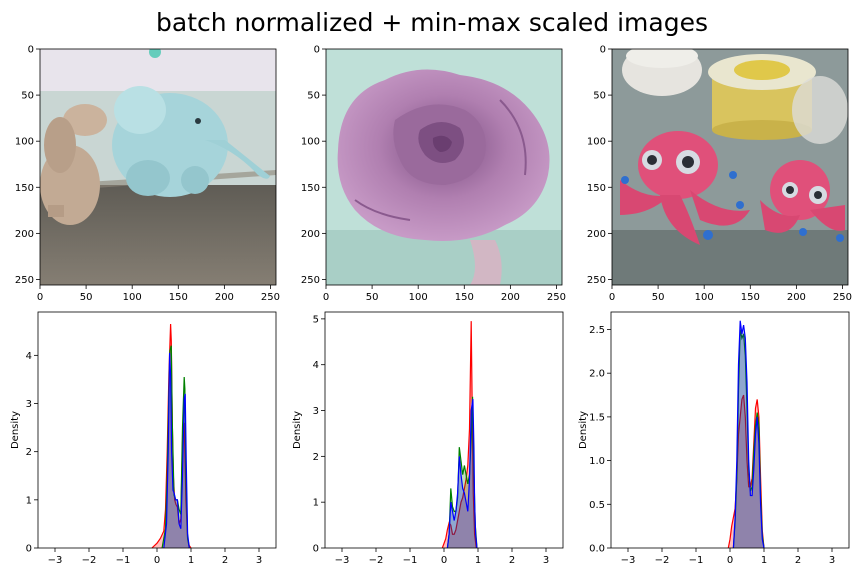 This screenshot has width=864, height=576. I want to click on ytick-label: 5, so click(316, 319).